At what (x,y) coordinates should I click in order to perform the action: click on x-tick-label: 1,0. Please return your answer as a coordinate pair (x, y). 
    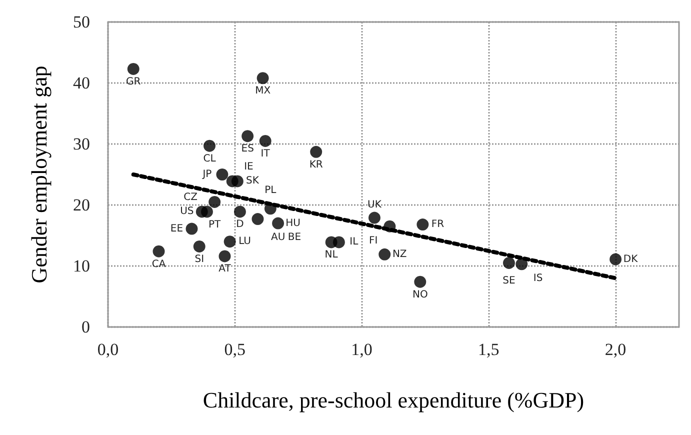
    Looking at the image, I should click on (361, 349).